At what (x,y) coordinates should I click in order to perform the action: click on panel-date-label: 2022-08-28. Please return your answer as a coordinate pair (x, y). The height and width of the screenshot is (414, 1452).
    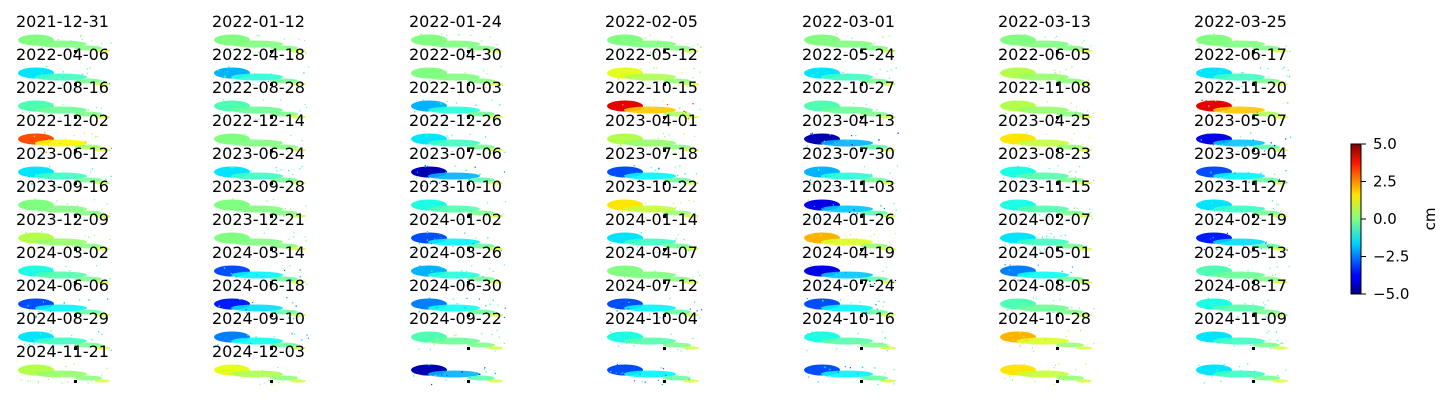
    Looking at the image, I should click on (258, 87).